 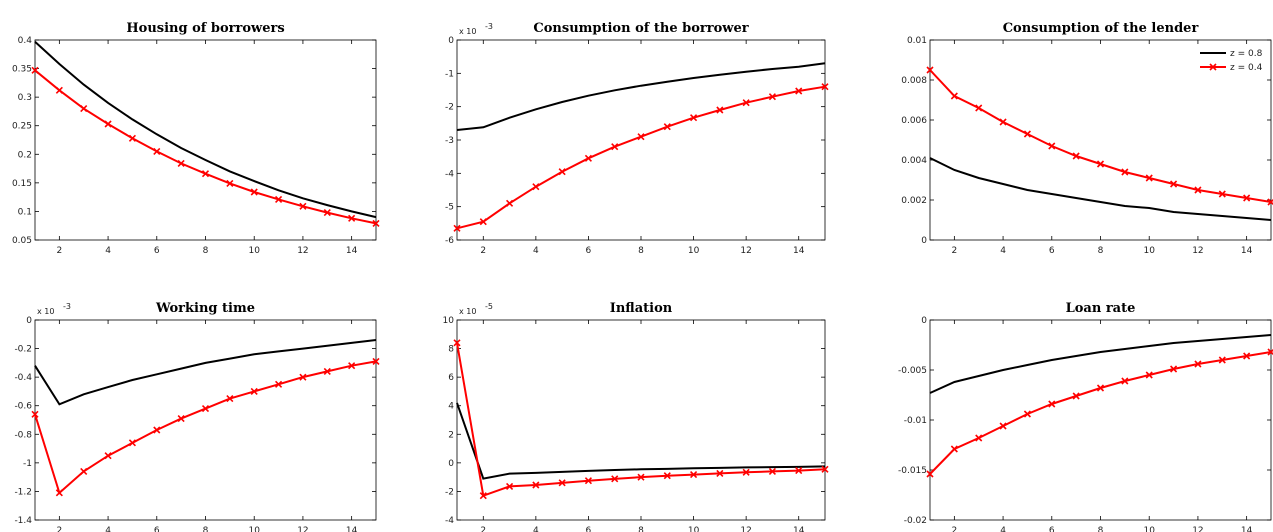 What do you see at coordinates (915, 521) in the screenshot?
I see `y-tick-label: -0.02` at bounding box center [915, 521].